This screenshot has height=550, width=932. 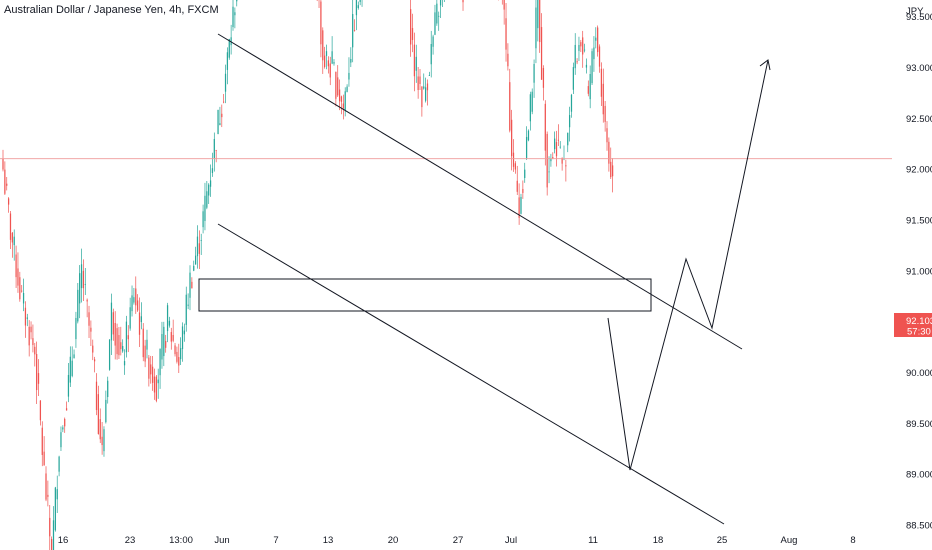 What do you see at coordinates (511, 540) in the screenshot?
I see `time-tick-label: Jul` at bounding box center [511, 540].